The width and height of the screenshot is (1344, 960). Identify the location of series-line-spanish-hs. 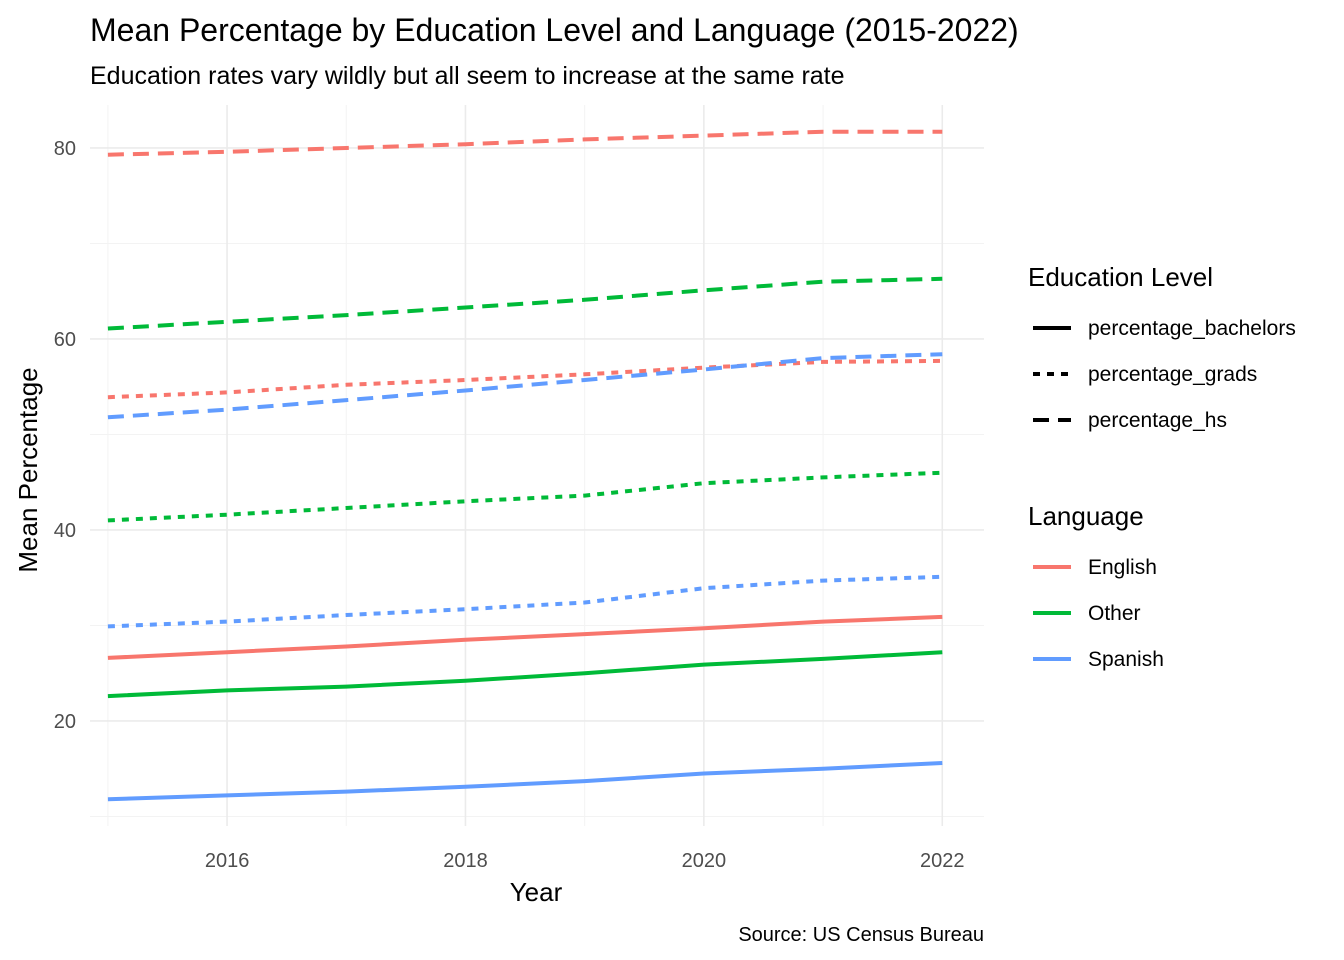
(525, 386).